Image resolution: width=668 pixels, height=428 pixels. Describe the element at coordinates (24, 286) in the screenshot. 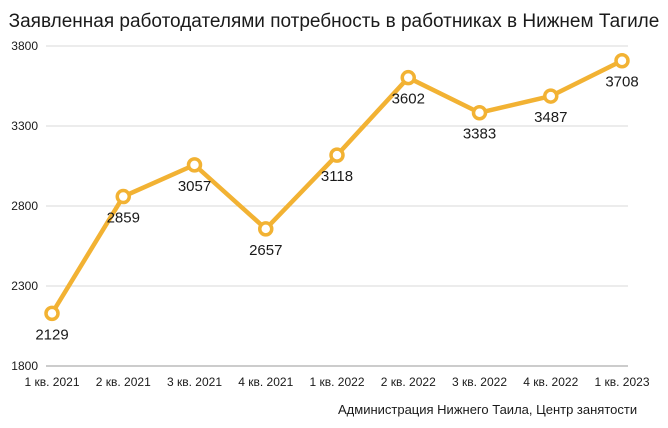

I see `y-tick-label: 2300` at that location.